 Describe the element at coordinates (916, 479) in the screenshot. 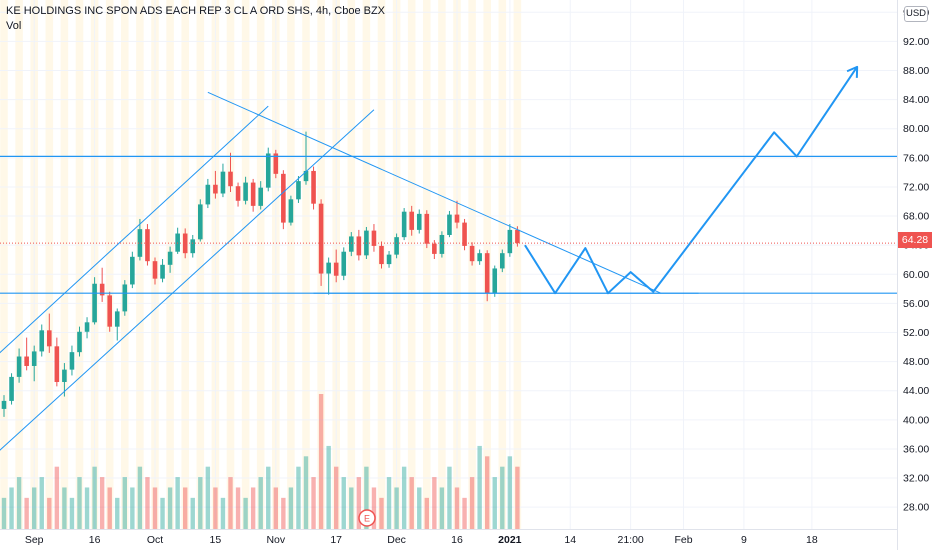

I see `price-tick-label: 32.00` at that location.